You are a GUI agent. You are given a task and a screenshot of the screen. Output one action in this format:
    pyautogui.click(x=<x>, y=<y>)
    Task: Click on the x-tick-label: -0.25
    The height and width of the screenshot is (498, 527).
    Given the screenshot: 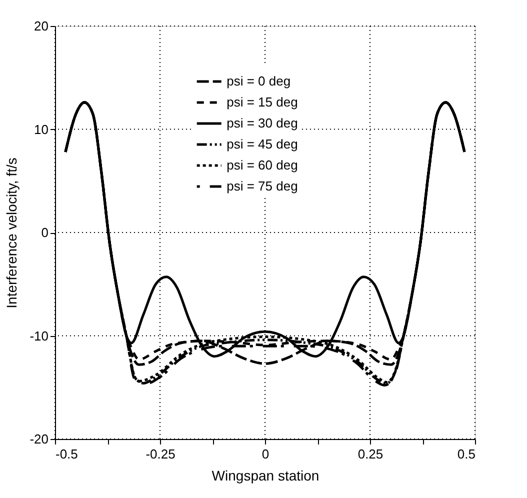 What is the action you would take?
    pyautogui.click(x=161, y=454)
    